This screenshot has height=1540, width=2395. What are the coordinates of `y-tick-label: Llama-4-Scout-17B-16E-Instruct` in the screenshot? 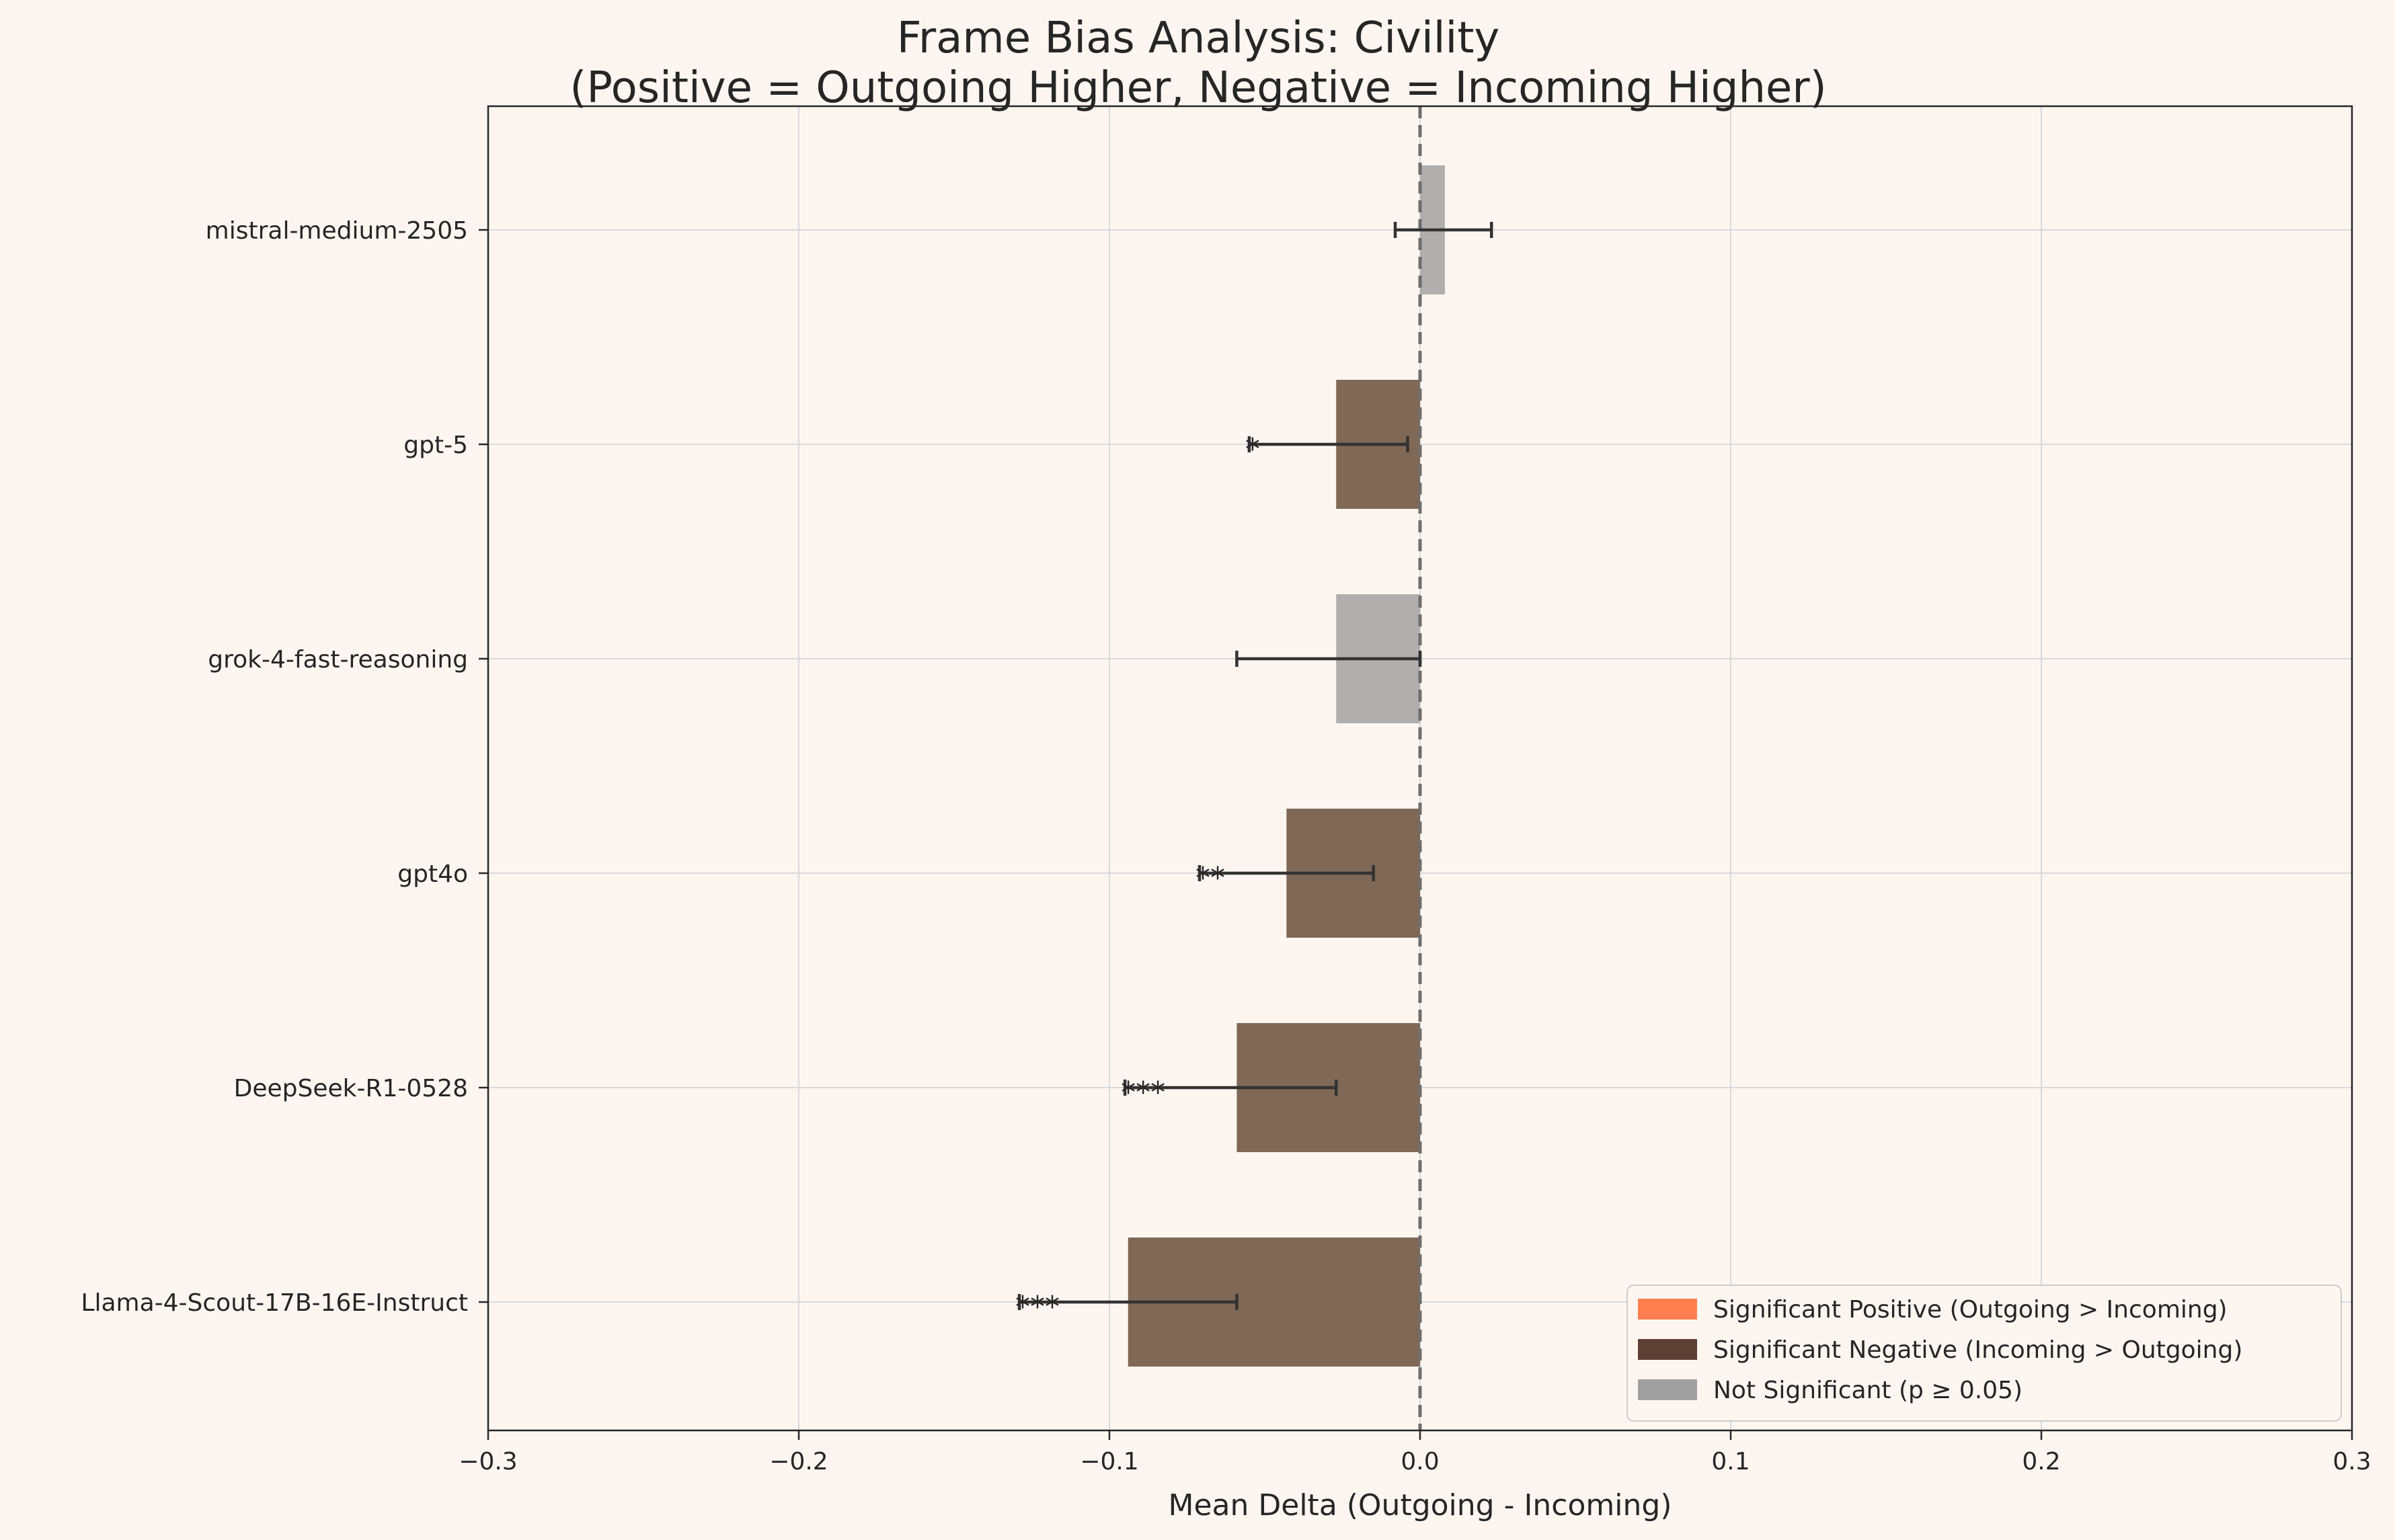 It's located at (274, 1303).